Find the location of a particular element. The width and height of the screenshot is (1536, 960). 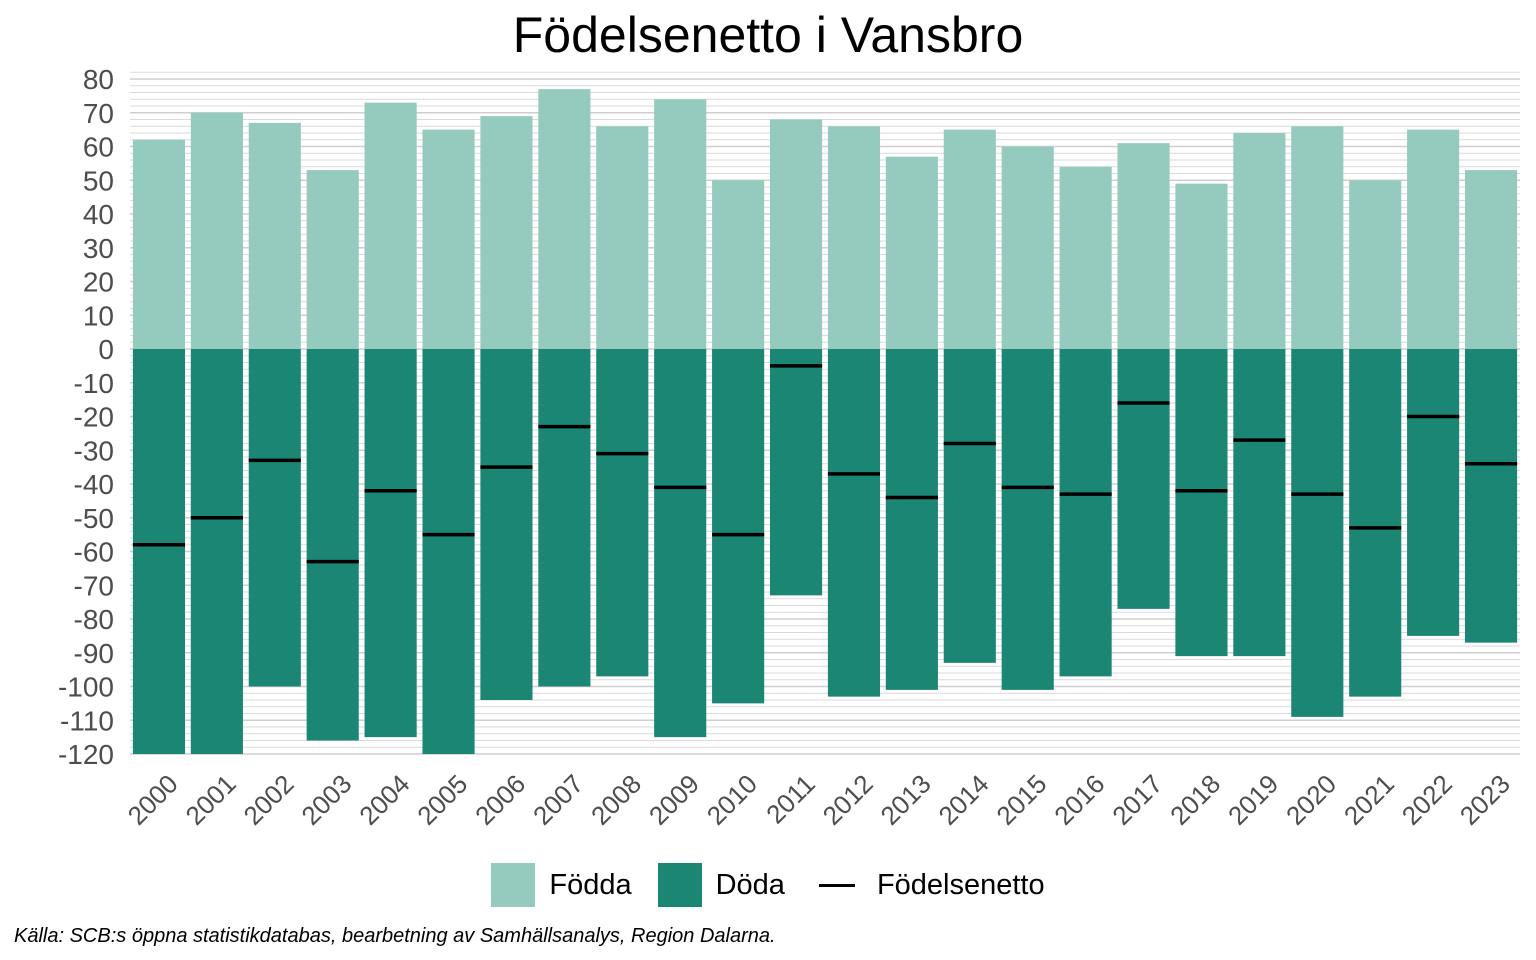

x-tick-label: 2011 is located at coordinates (790, 799).